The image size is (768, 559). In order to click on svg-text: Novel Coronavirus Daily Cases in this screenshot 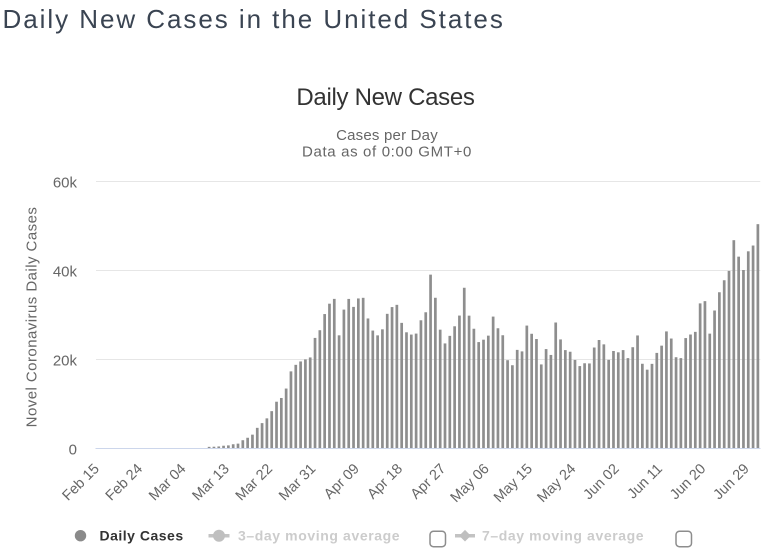, I will do `click(32, 317)`.